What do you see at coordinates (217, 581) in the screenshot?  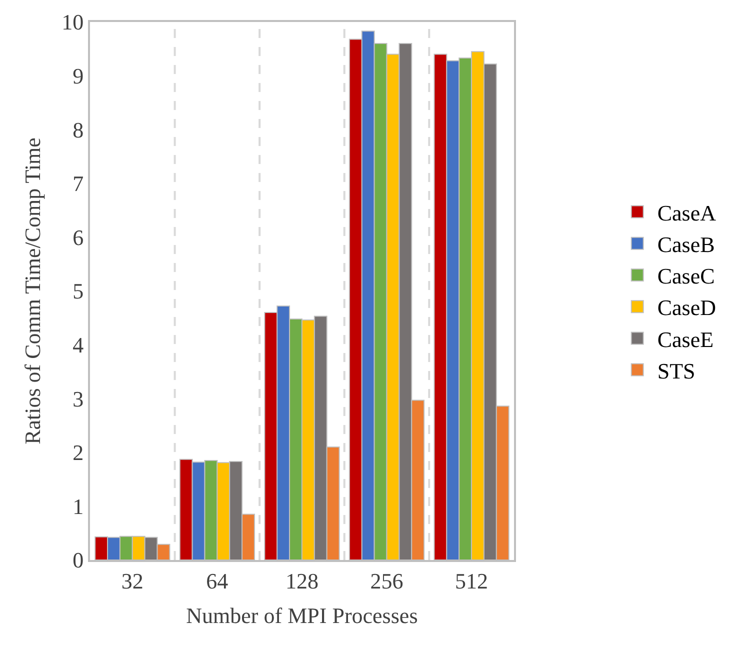 I see `x-tick-label: 64` at bounding box center [217, 581].